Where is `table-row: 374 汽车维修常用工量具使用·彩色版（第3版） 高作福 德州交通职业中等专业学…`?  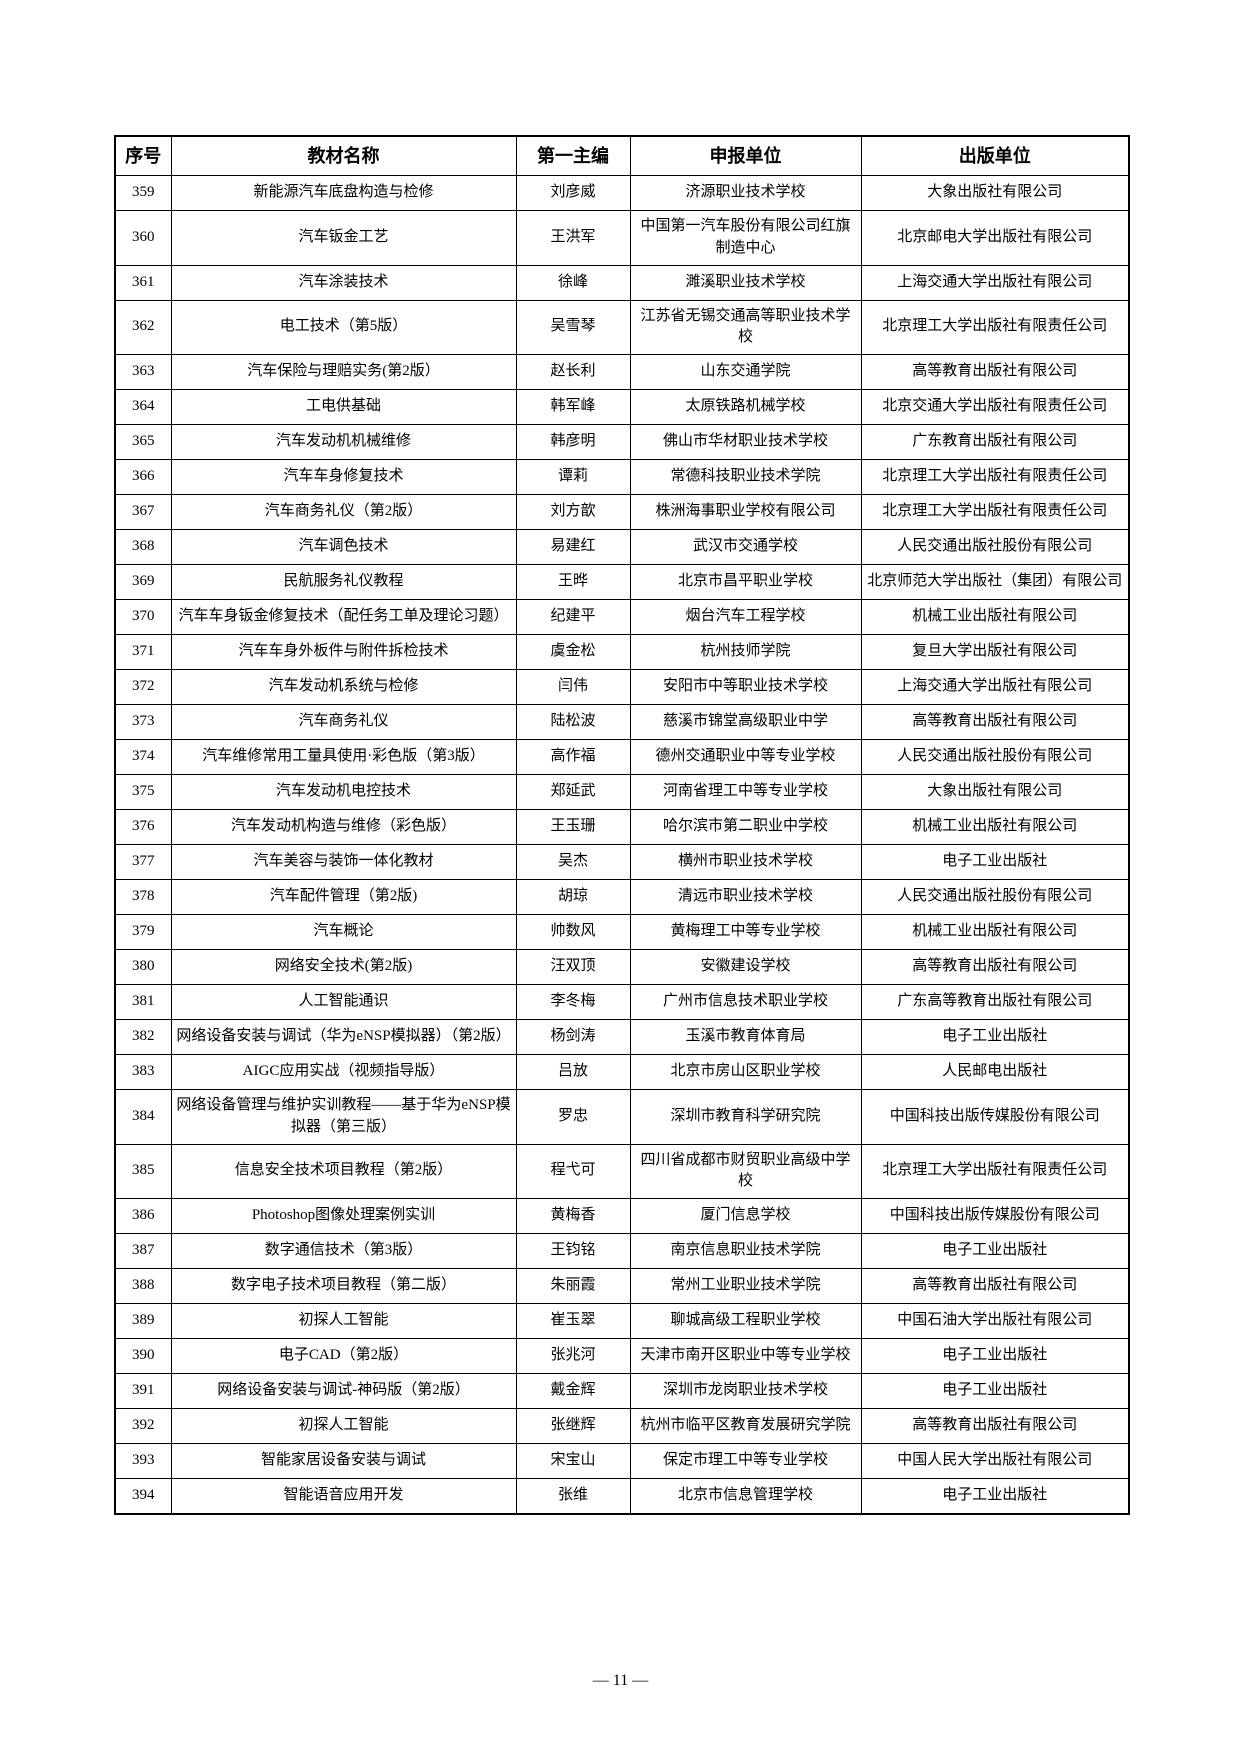 table-row: 374 汽车维修常用工量具使用·彩色版（第3版） 高作福 德州交通职业中等专业学… is located at coordinates (622, 757).